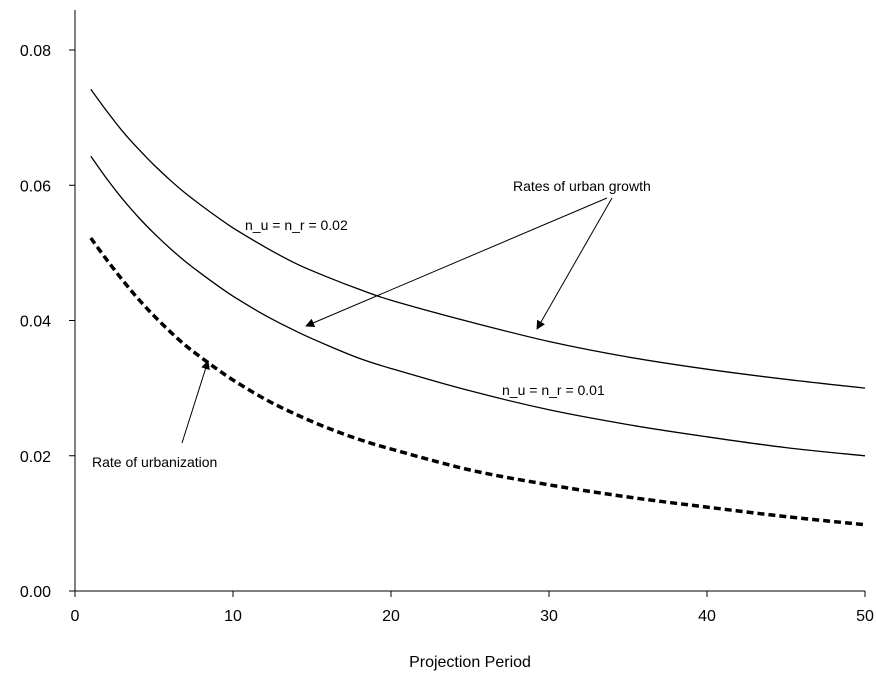  I want to click on growth-arrow-left, so click(456, 262).